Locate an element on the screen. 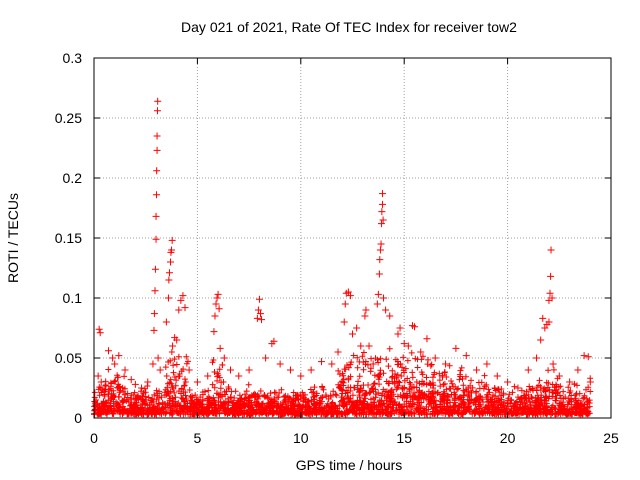 The image size is (640, 480). x-tick-label: 20 is located at coordinates (508, 438).